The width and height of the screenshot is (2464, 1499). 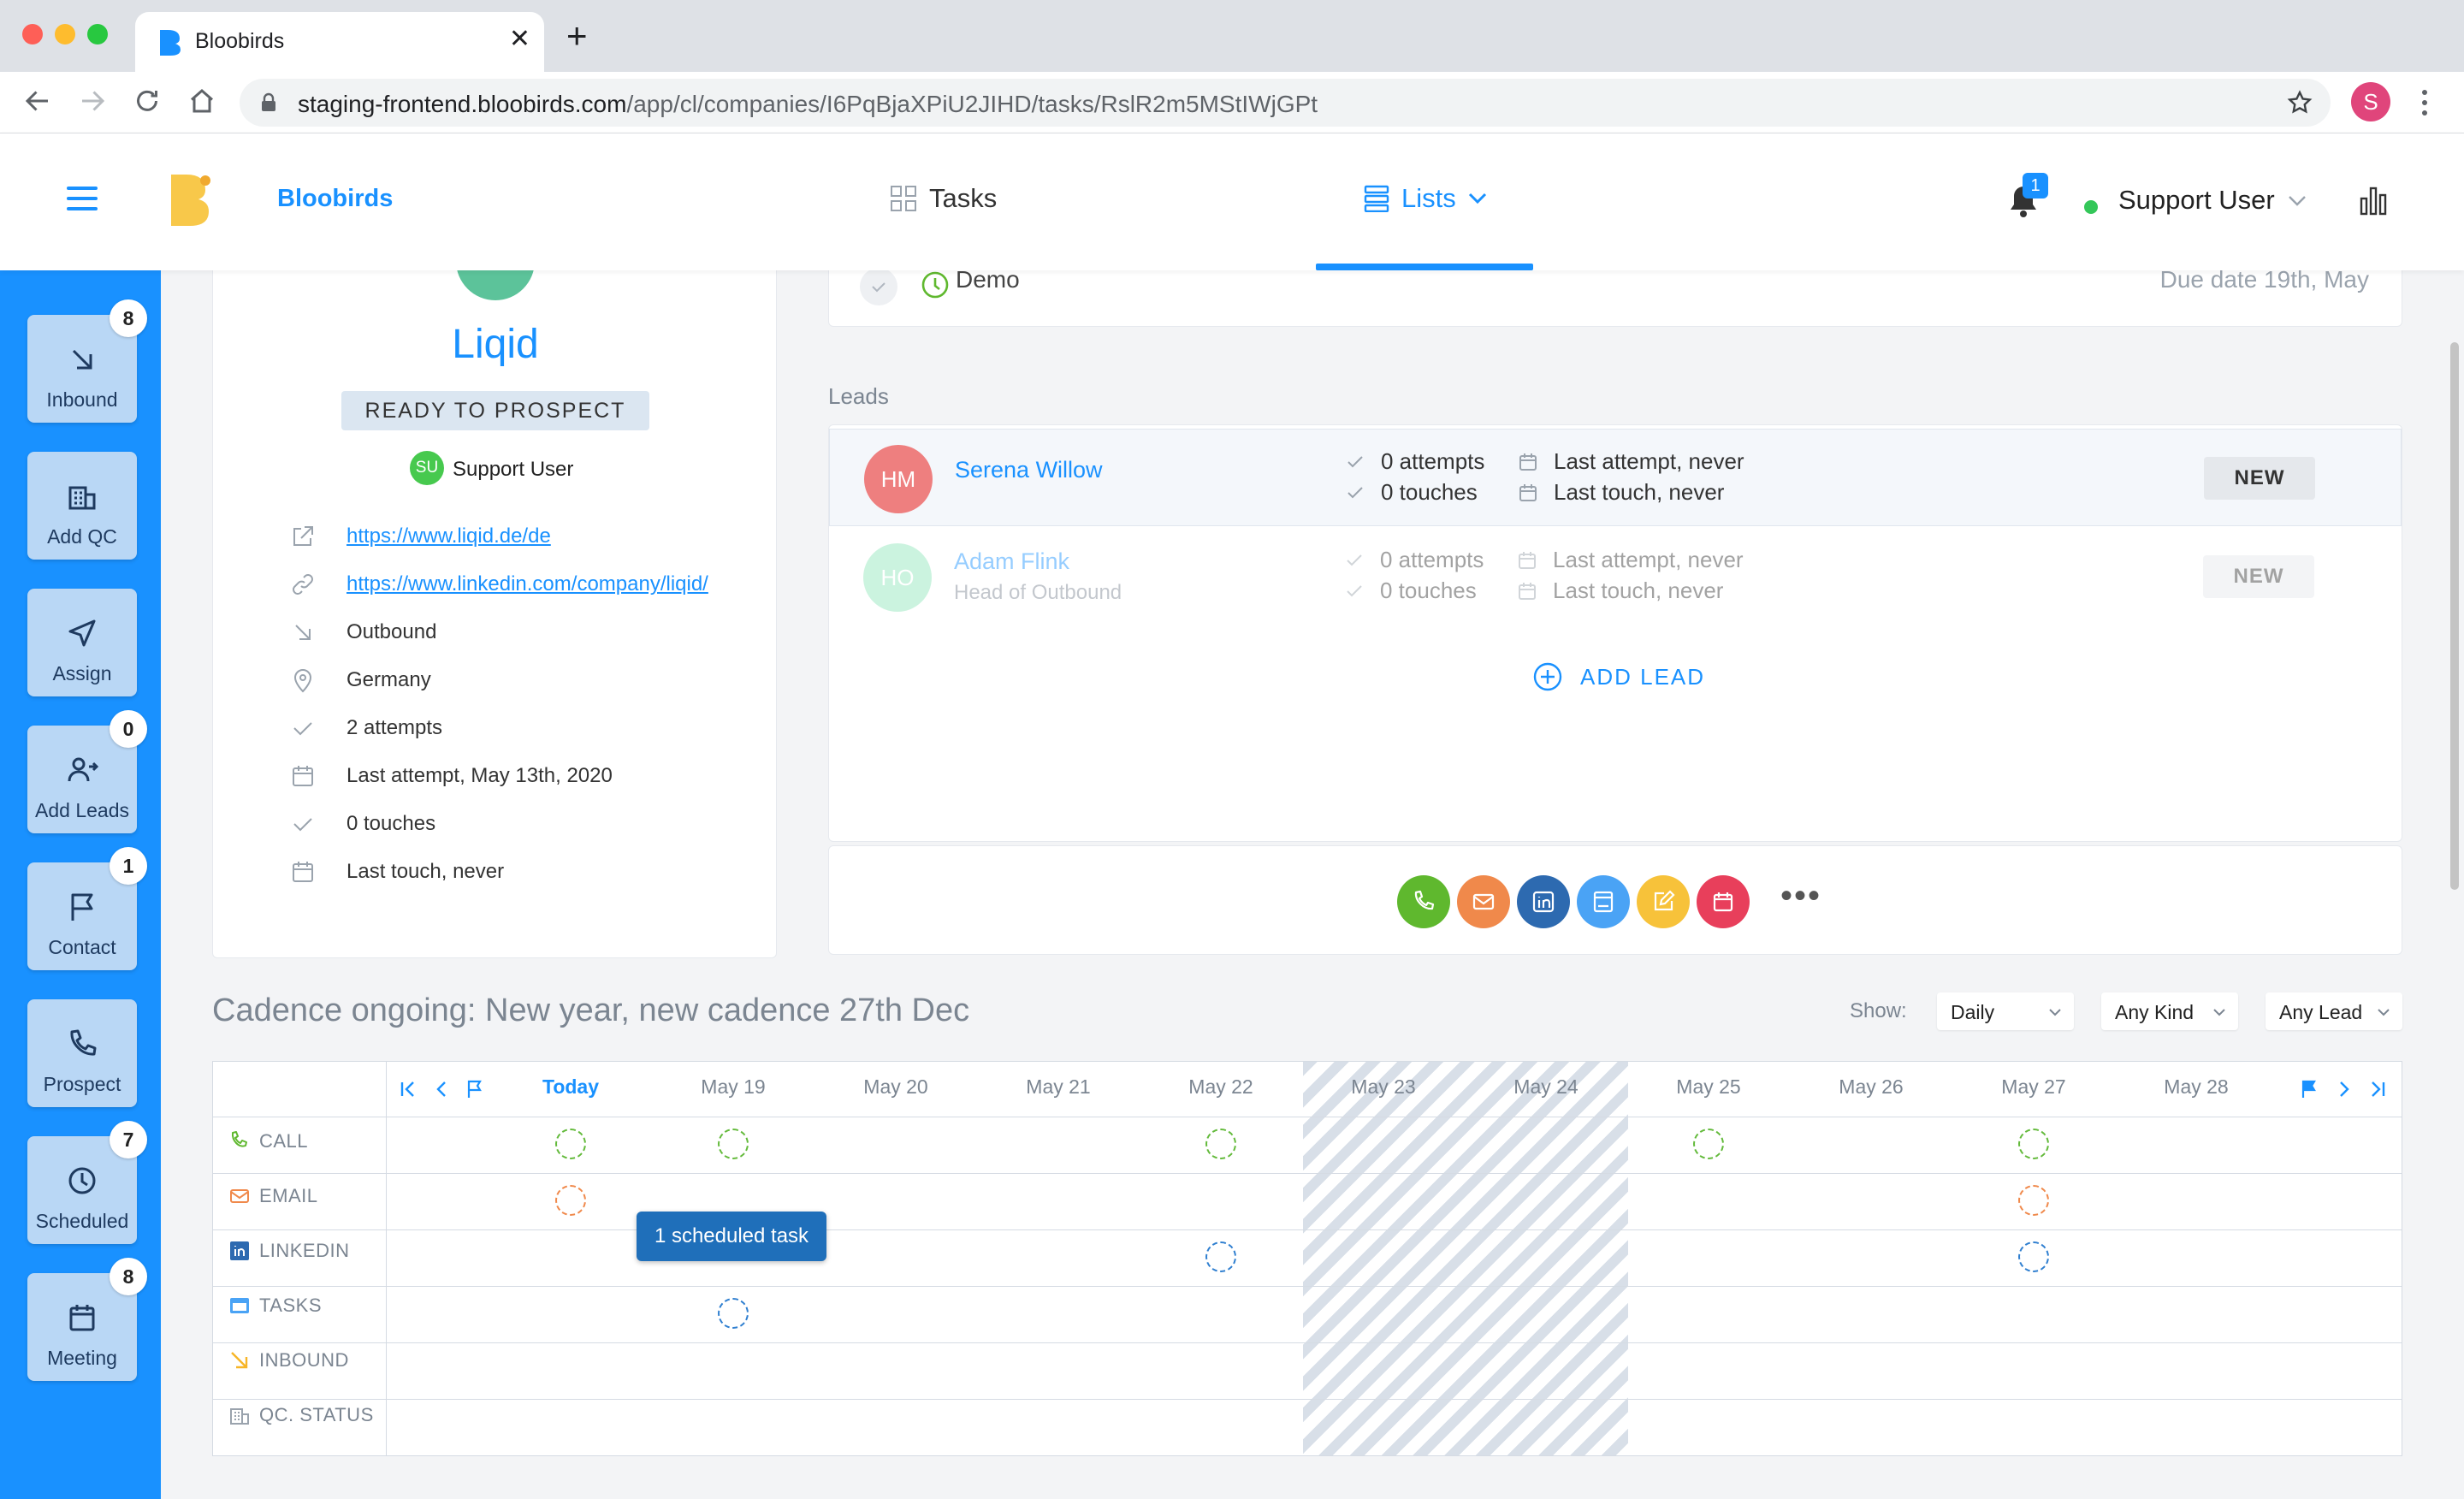 What do you see at coordinates (733, 1086) in the screenshot?
I see `day-header: May 19` at bounding box center [733, 1086].